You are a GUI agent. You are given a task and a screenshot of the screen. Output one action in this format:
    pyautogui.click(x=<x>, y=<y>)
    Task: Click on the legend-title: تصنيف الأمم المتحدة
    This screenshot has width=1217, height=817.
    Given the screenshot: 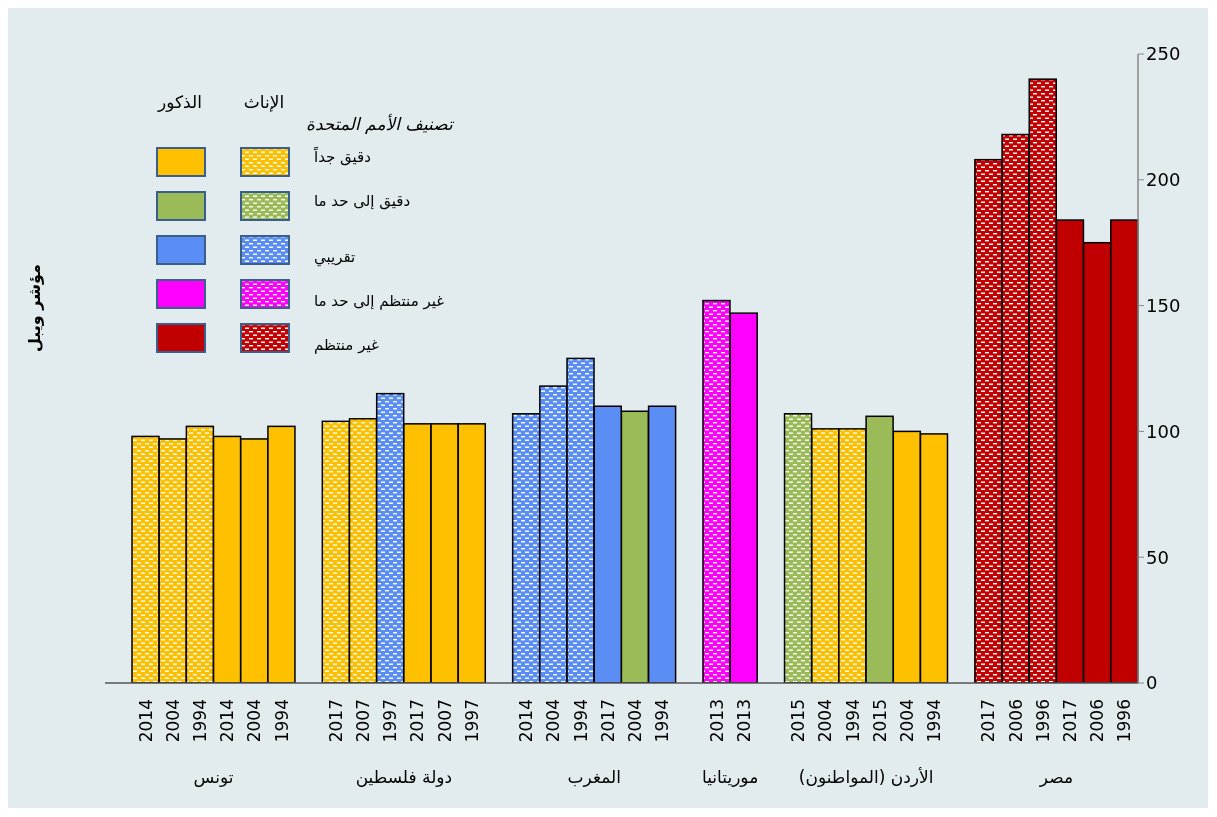 What is the action you would take?
    pyautogui.click(x=379, y=124)
    